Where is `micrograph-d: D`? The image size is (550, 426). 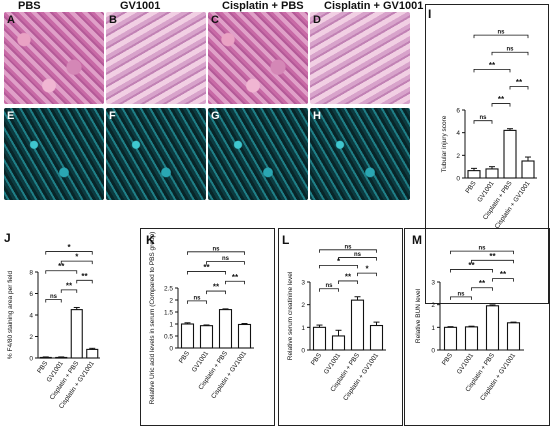 micrograph-d: D is located at coordinates (360, 58).